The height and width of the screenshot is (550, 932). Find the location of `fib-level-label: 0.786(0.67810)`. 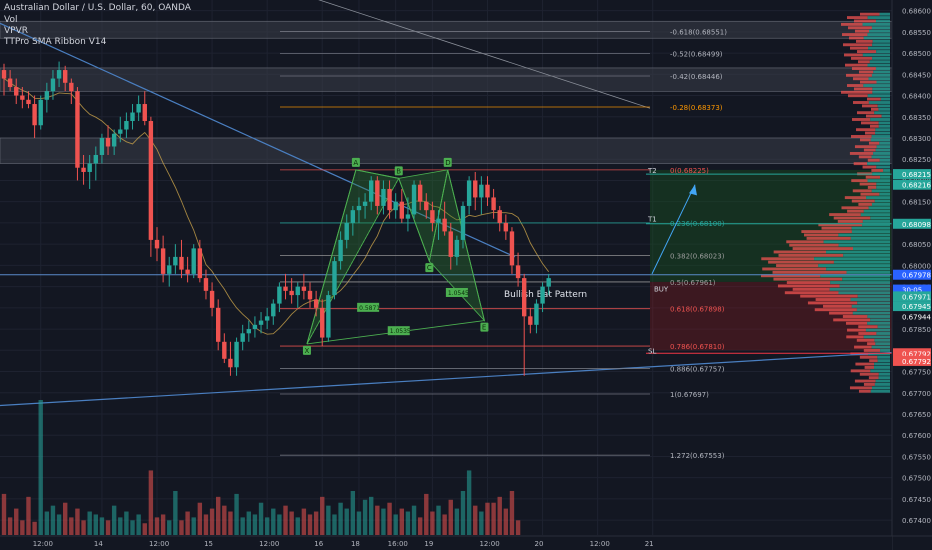

fib-level-label: 0.786(0.67810) is located at coordinates (697, 347).